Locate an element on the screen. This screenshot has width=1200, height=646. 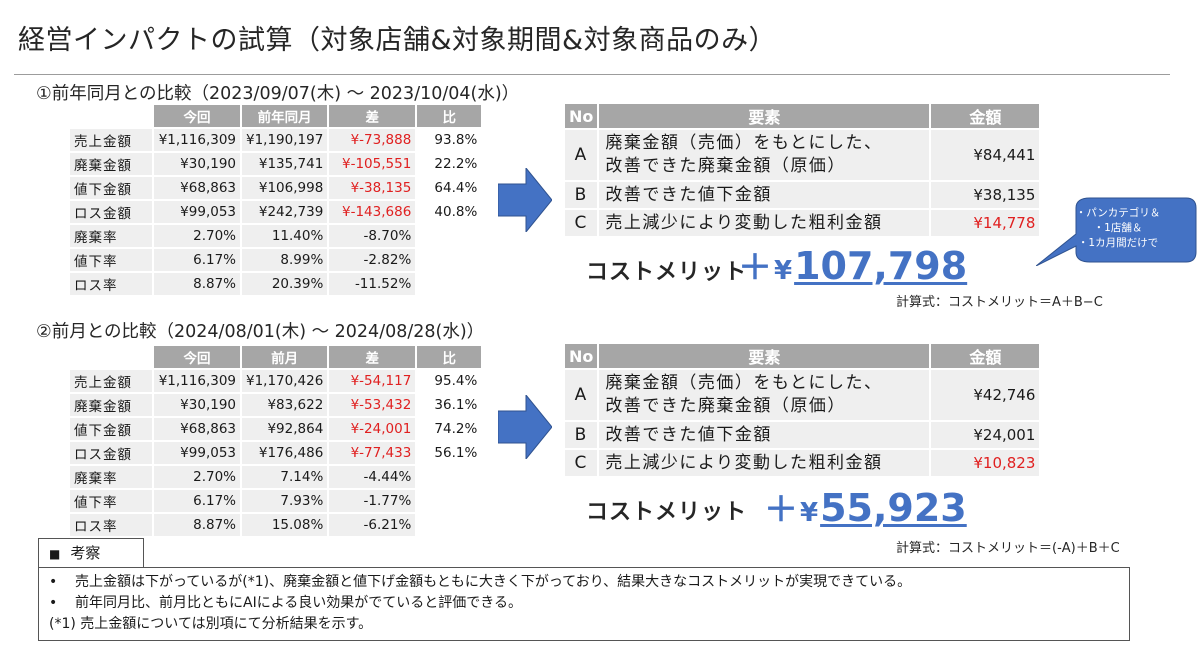
table-header-row: 今回 前年同月 差 比 is located at coordinates (276, 116).